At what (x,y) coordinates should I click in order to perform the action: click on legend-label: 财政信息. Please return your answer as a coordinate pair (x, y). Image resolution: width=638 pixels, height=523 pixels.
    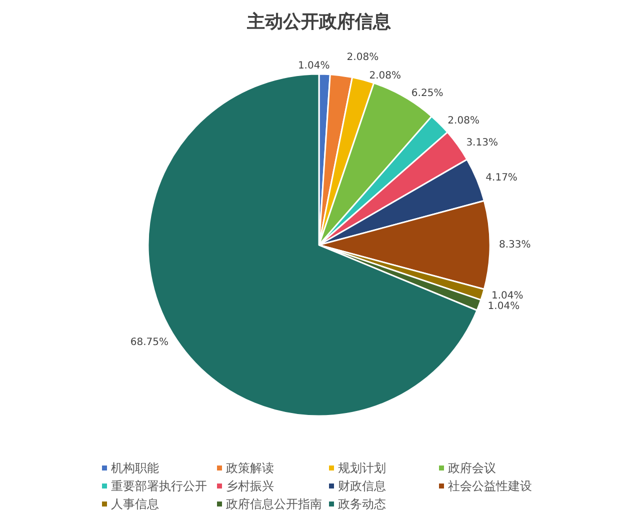
    Looking at the image, I should click on (362, 486).